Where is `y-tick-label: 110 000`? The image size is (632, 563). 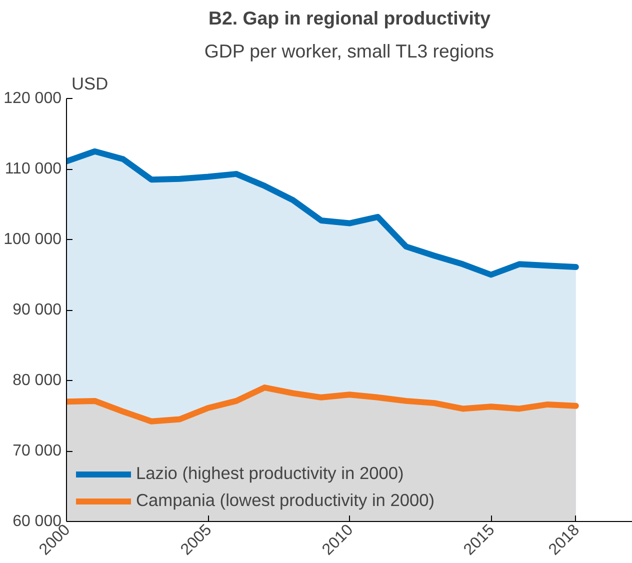 y-tick-label: 110 000 is located at coordinates (33, 169).